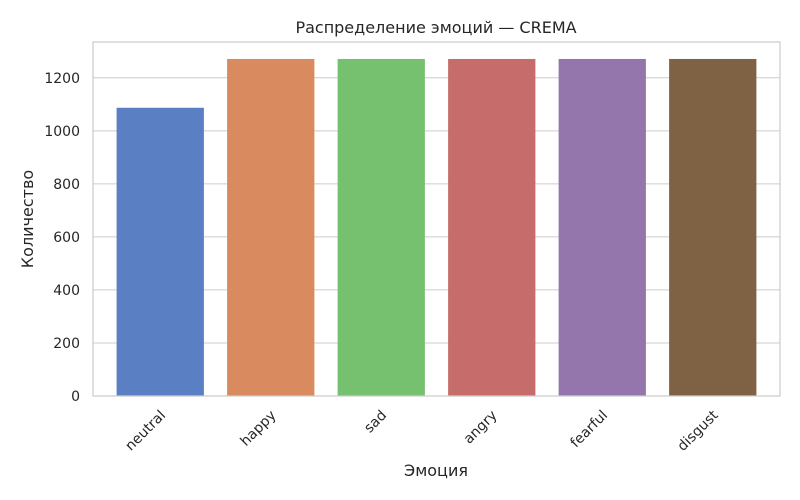  What do you see at coordinates (697, 430) in the screenshot?
I see `x-tick-label-disgust: disgust` at bounding box center [697, 430].